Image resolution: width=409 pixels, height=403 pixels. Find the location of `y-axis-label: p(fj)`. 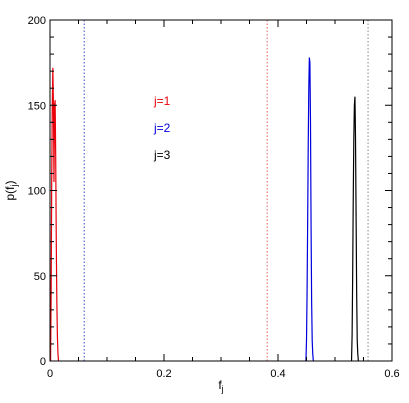

y-axis-label: p(fj) is located at coordinates (11, 190).